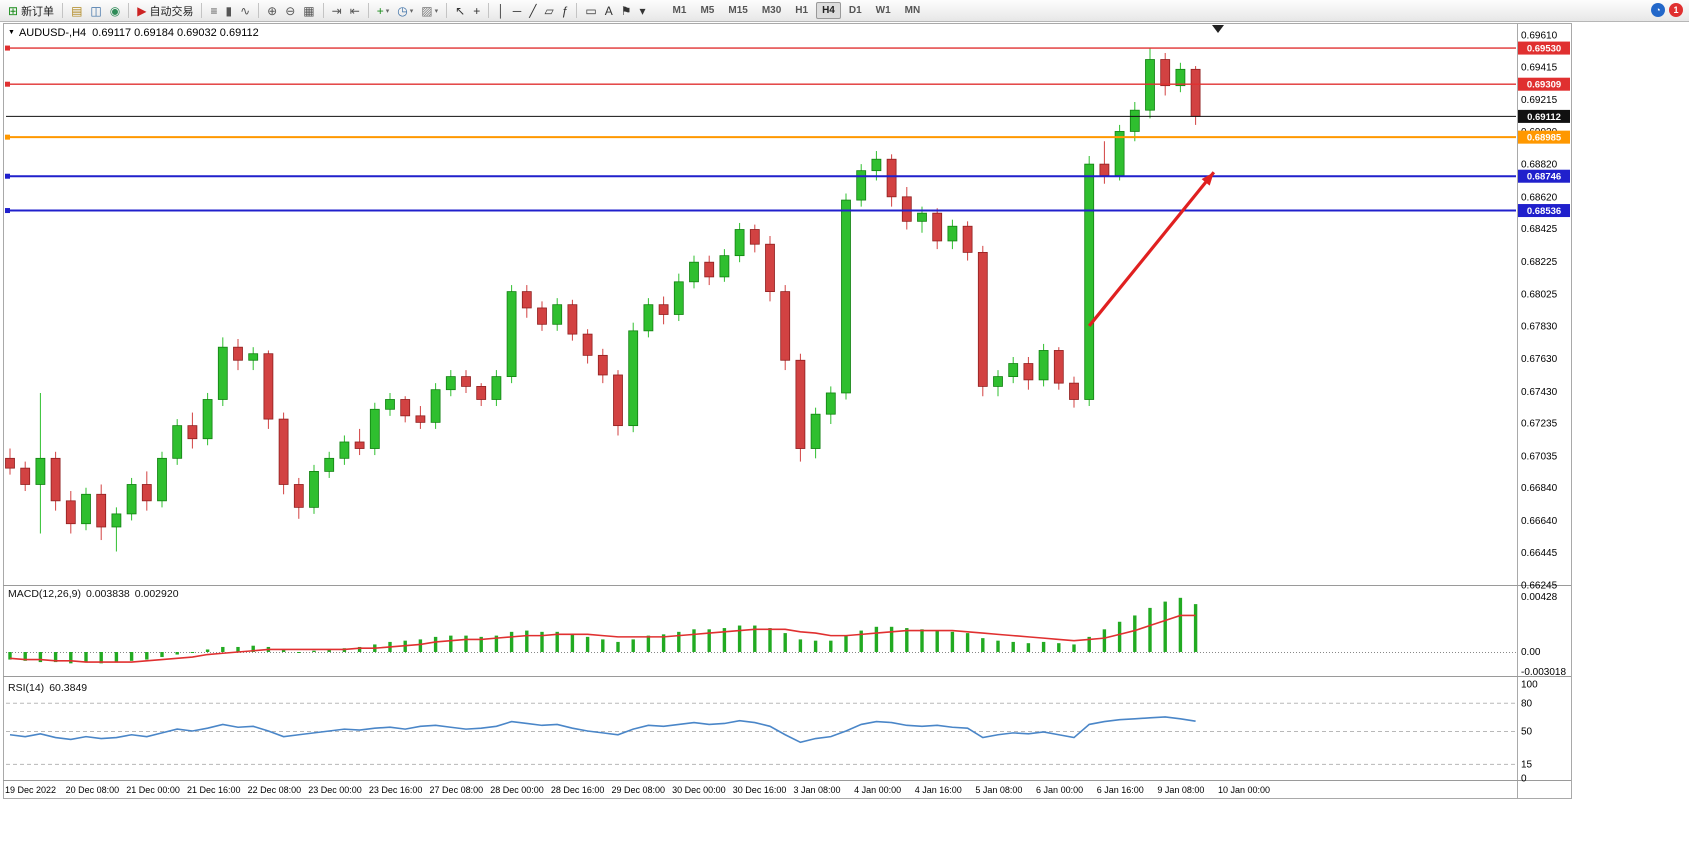 The width and height of the screenshot is (1689, 862). What do you see at coordinates (228, 11) in the screenshot?
I see `candlestick-chart-icon: ▮` at bounding box center [228, 11].